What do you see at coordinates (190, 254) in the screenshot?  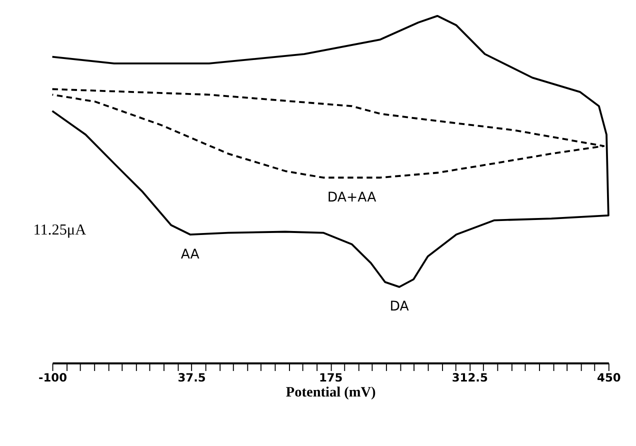 I see `annotation: AA` at bounding box center [190, 254].